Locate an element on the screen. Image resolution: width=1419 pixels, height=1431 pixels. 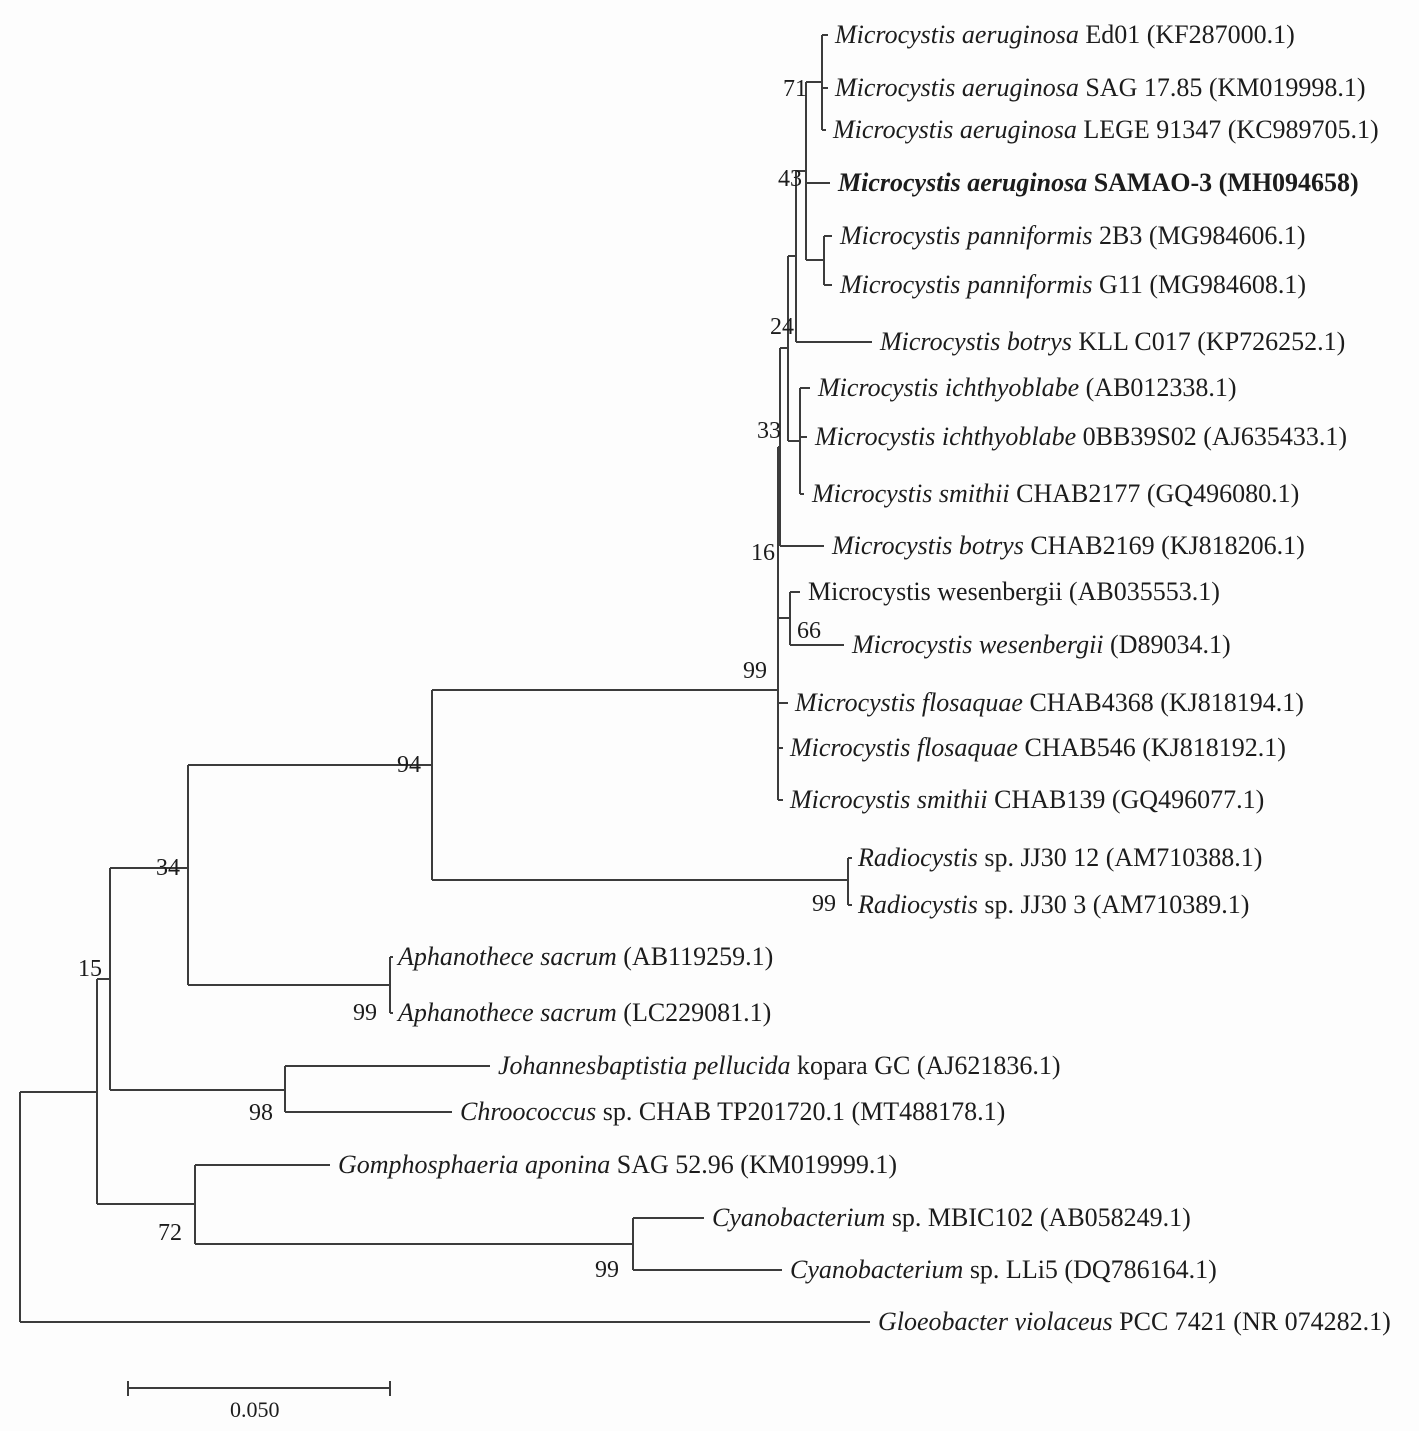
taxon-label: Cyanobacterium sp. MBIC102 (AB058249.1) is located at coordinates (951, 1218).